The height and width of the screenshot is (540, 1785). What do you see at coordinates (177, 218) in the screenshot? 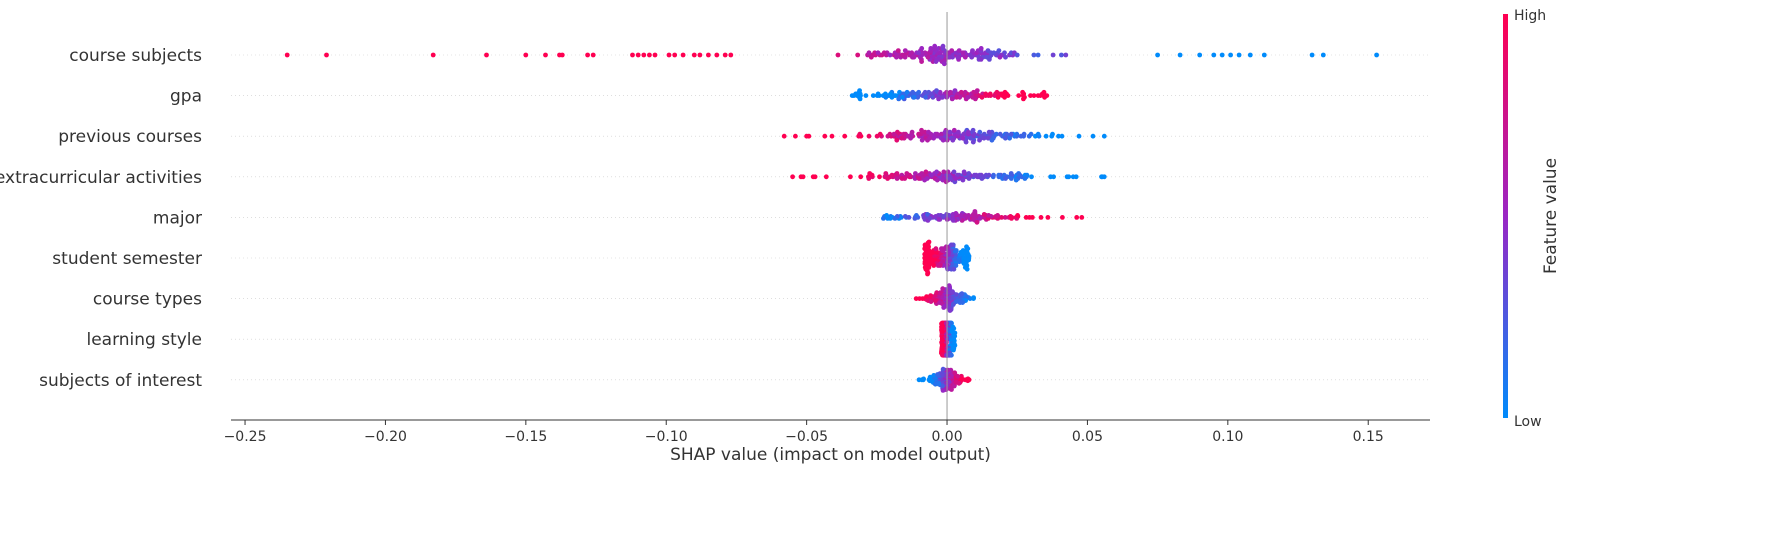
I see `feature-label-major: major` at bounding box center [177, 218].